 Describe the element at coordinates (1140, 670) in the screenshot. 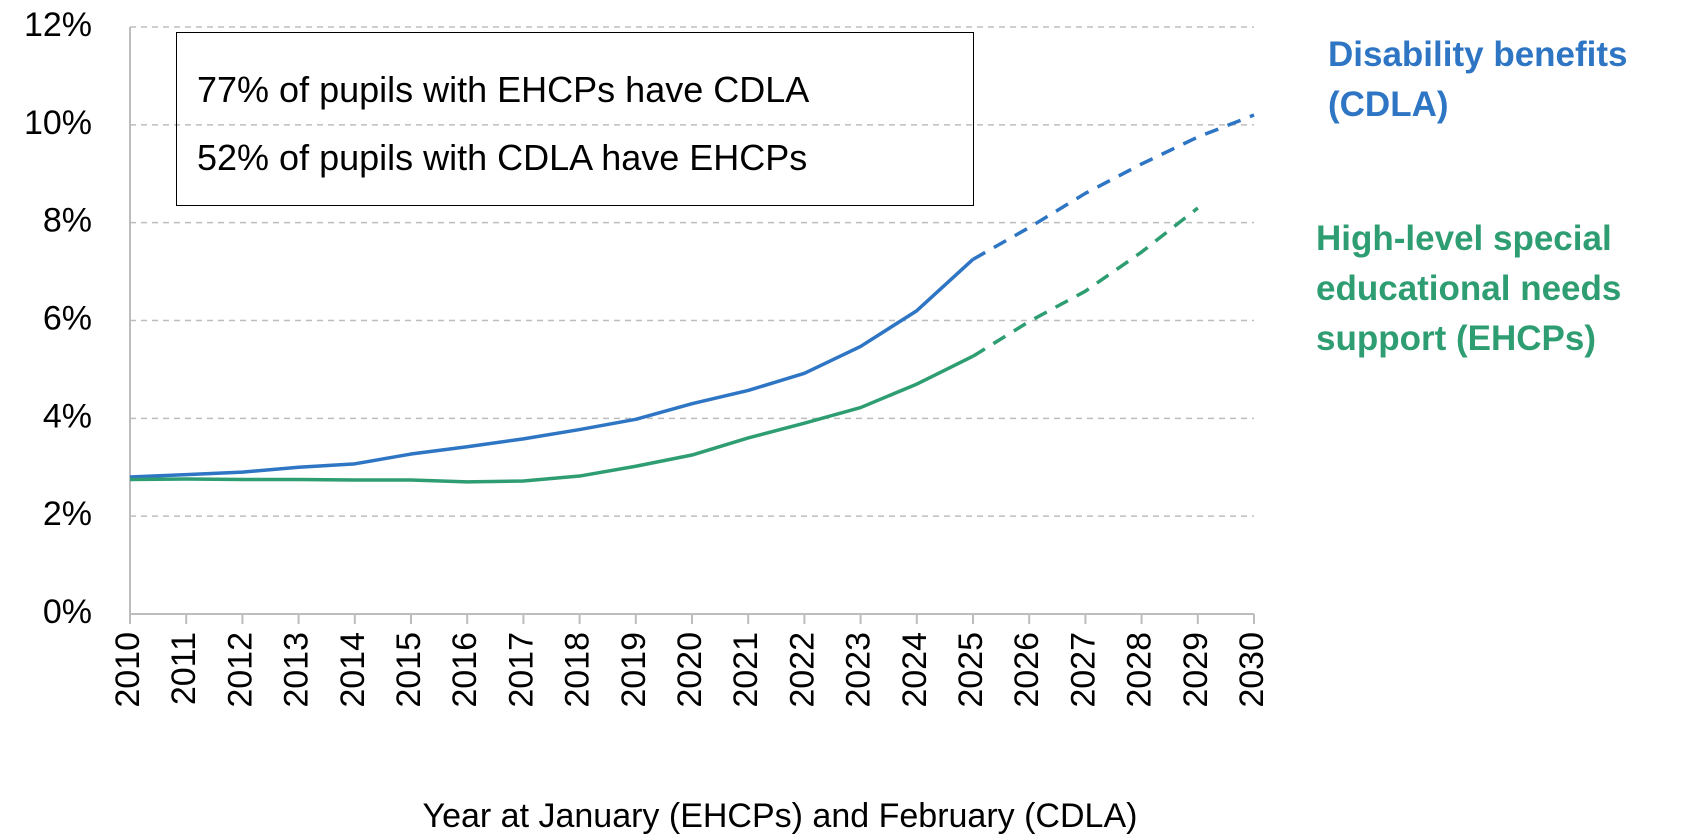

I see `x-tick-label: 2028` at that location.